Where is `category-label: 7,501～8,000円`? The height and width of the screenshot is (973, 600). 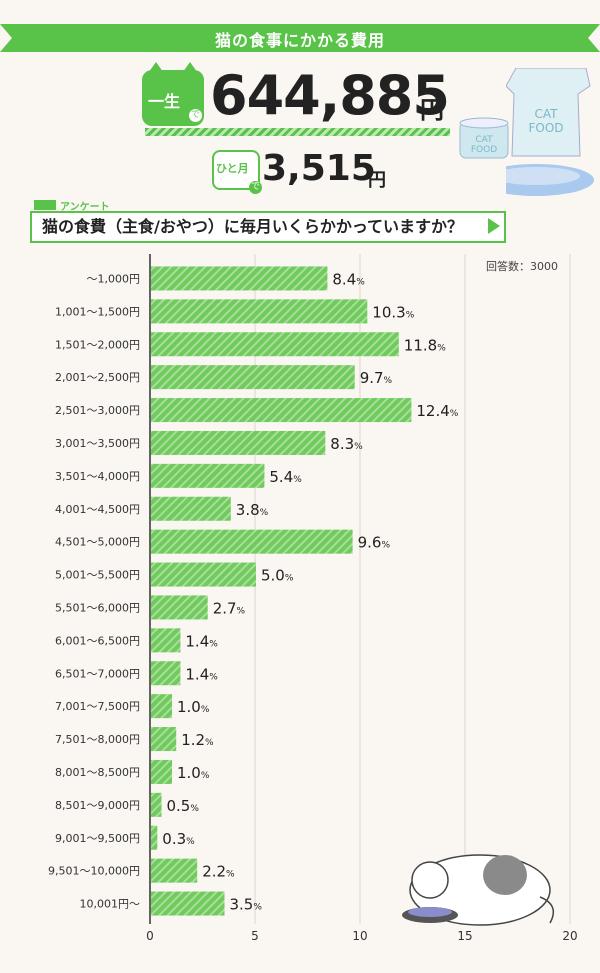
category-label: 7,501～8,000円 is located at coordinates (97, 739).